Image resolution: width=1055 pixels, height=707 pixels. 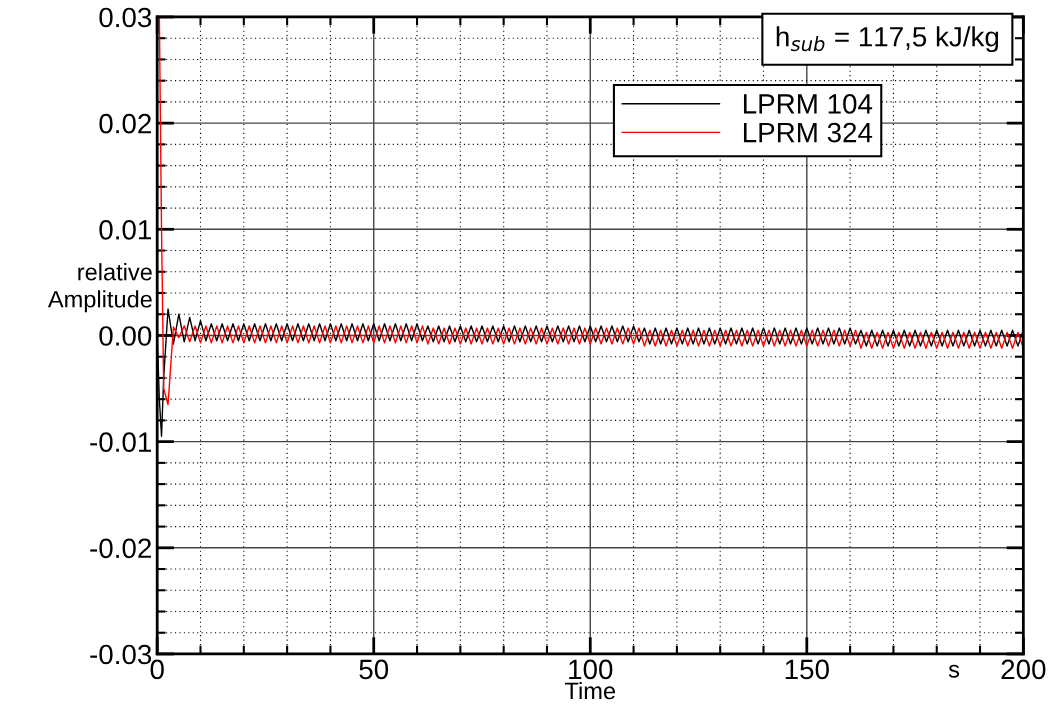 What do you see at coordinates (121, 654) in the screenshot?
I see `y-tick-label: -0.03` at bounding box center [121, 654].